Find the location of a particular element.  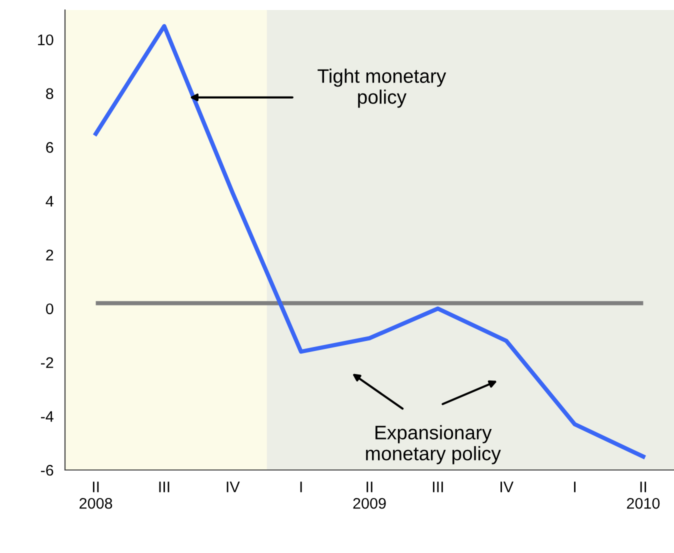

x-tick-label: II 2009 is located at coordinates (369, 495).